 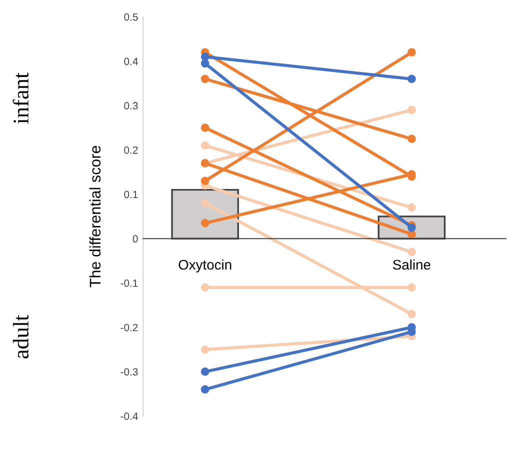 What do you see at coordinates (129, 372) in the screenshot?
I see `y-tick-label: -0.3` at bounding box center [129, 372].